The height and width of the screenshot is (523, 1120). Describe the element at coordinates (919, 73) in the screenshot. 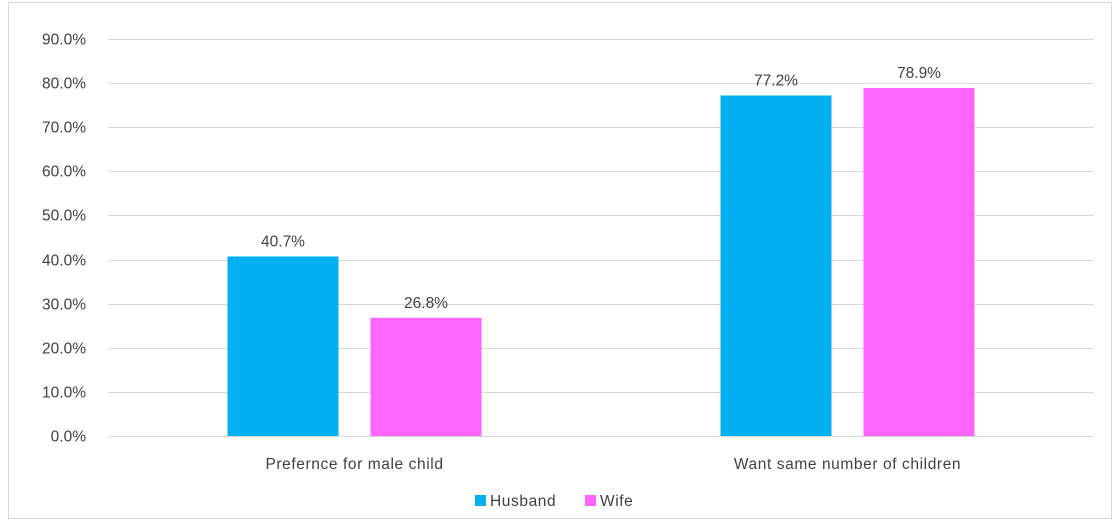

I see `data-label: 78.9%` at that location.